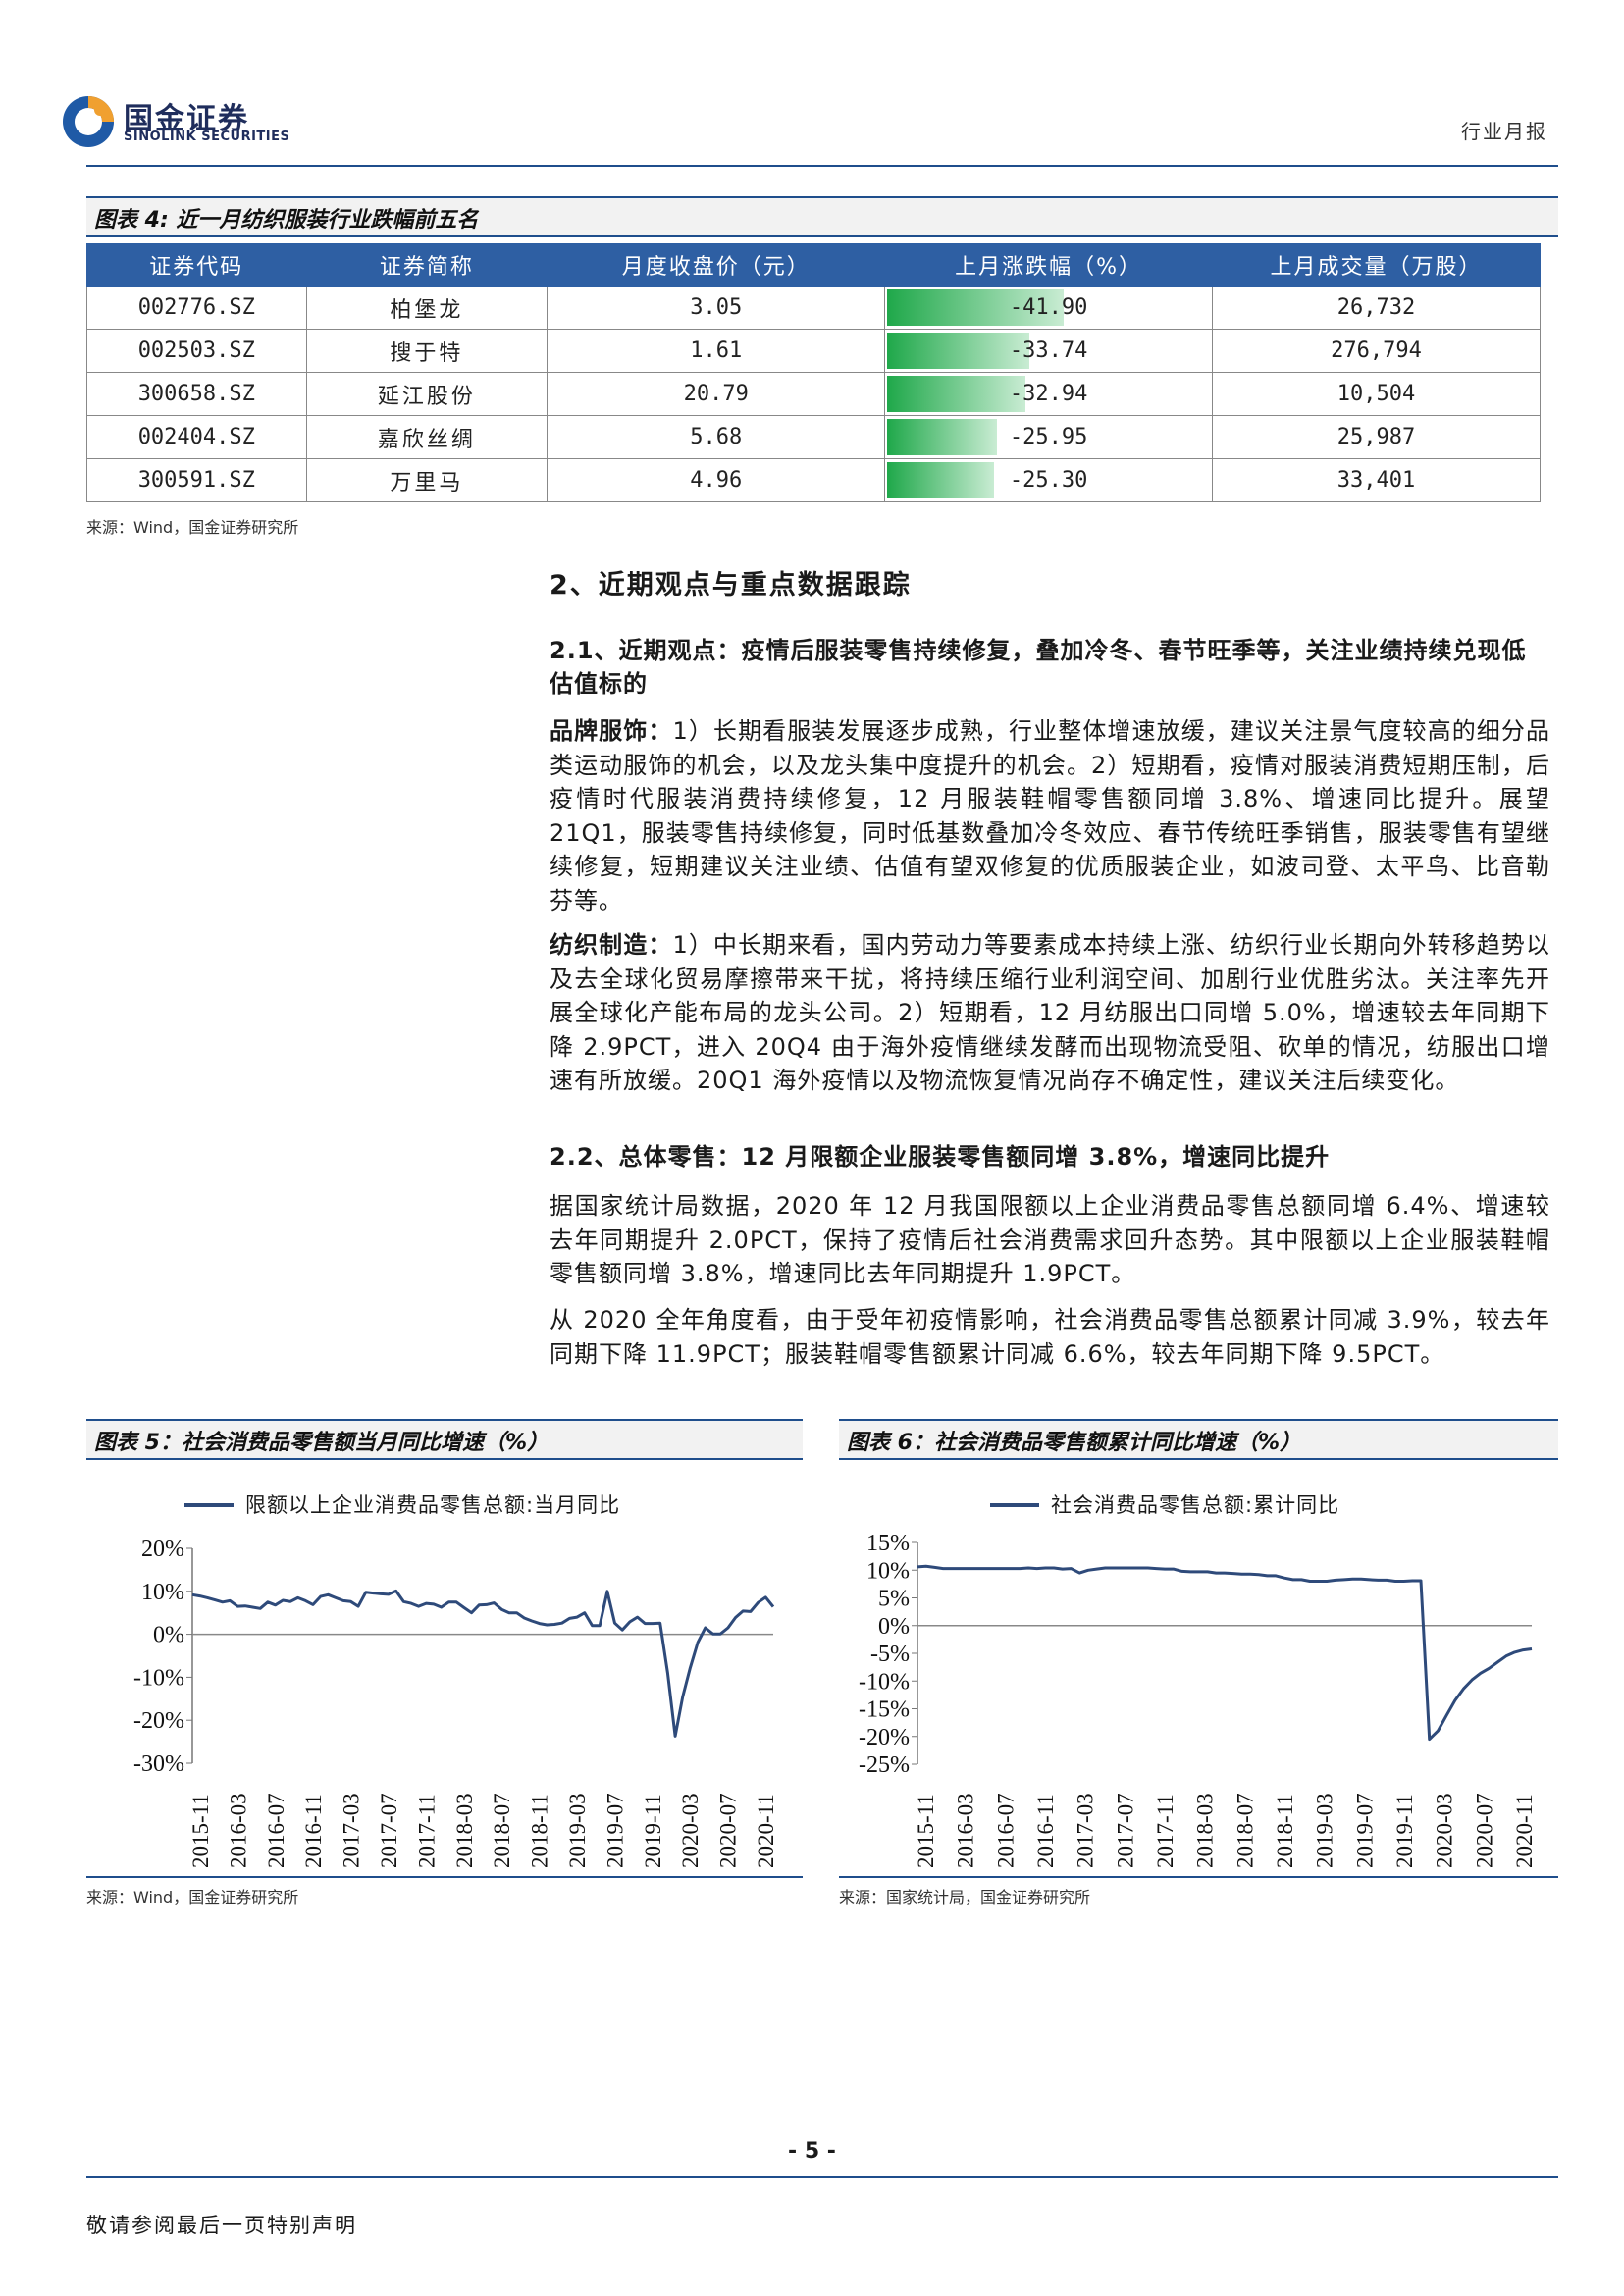 This screenshot has width=1624, height=2296. Describe the element at coordinates (209, 1505) in the screenshot. I see `fig5-legend-swatch` at that location.